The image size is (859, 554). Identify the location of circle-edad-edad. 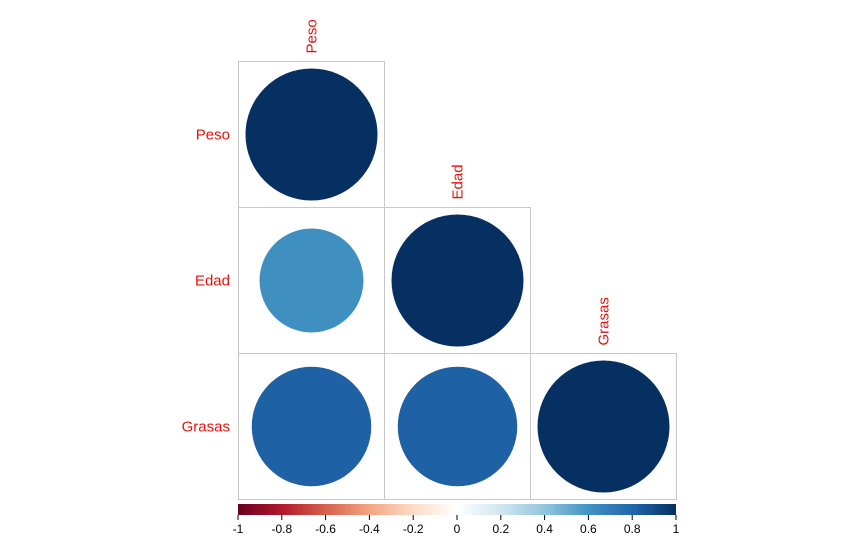
(457, 280).